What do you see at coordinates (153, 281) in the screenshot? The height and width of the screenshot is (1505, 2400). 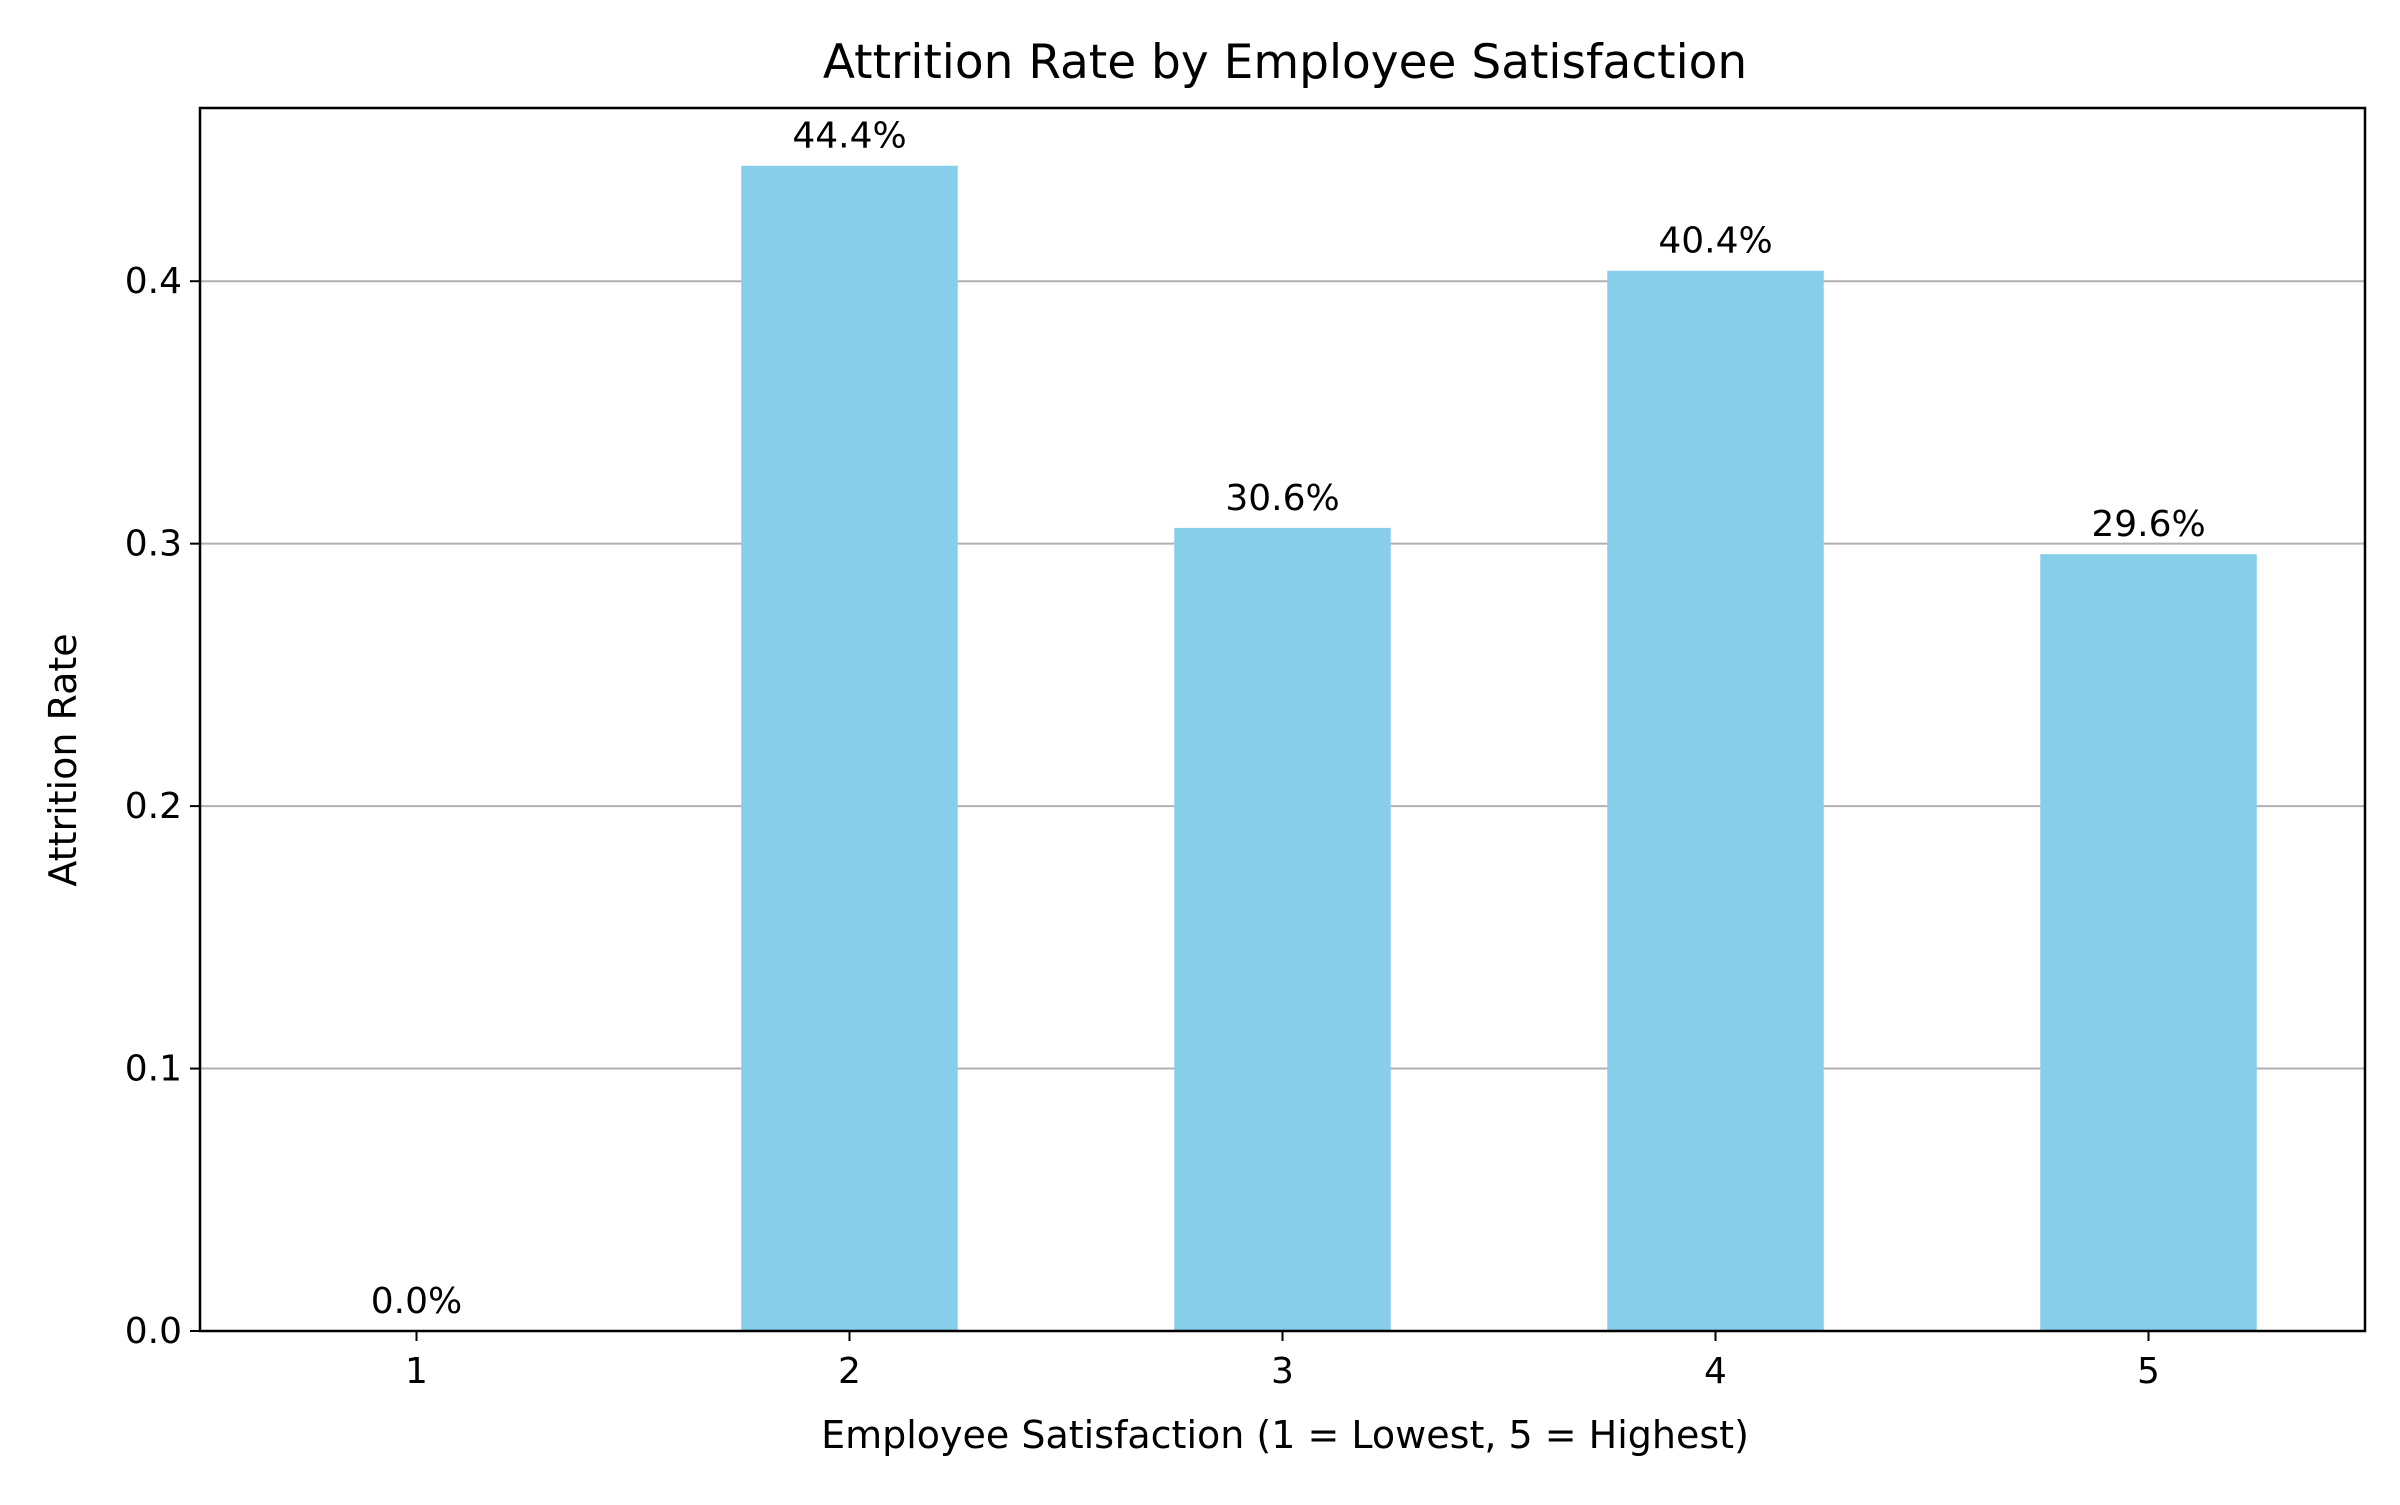 I see `y-tick-label: 0.4` at bounding box center [153, 281].